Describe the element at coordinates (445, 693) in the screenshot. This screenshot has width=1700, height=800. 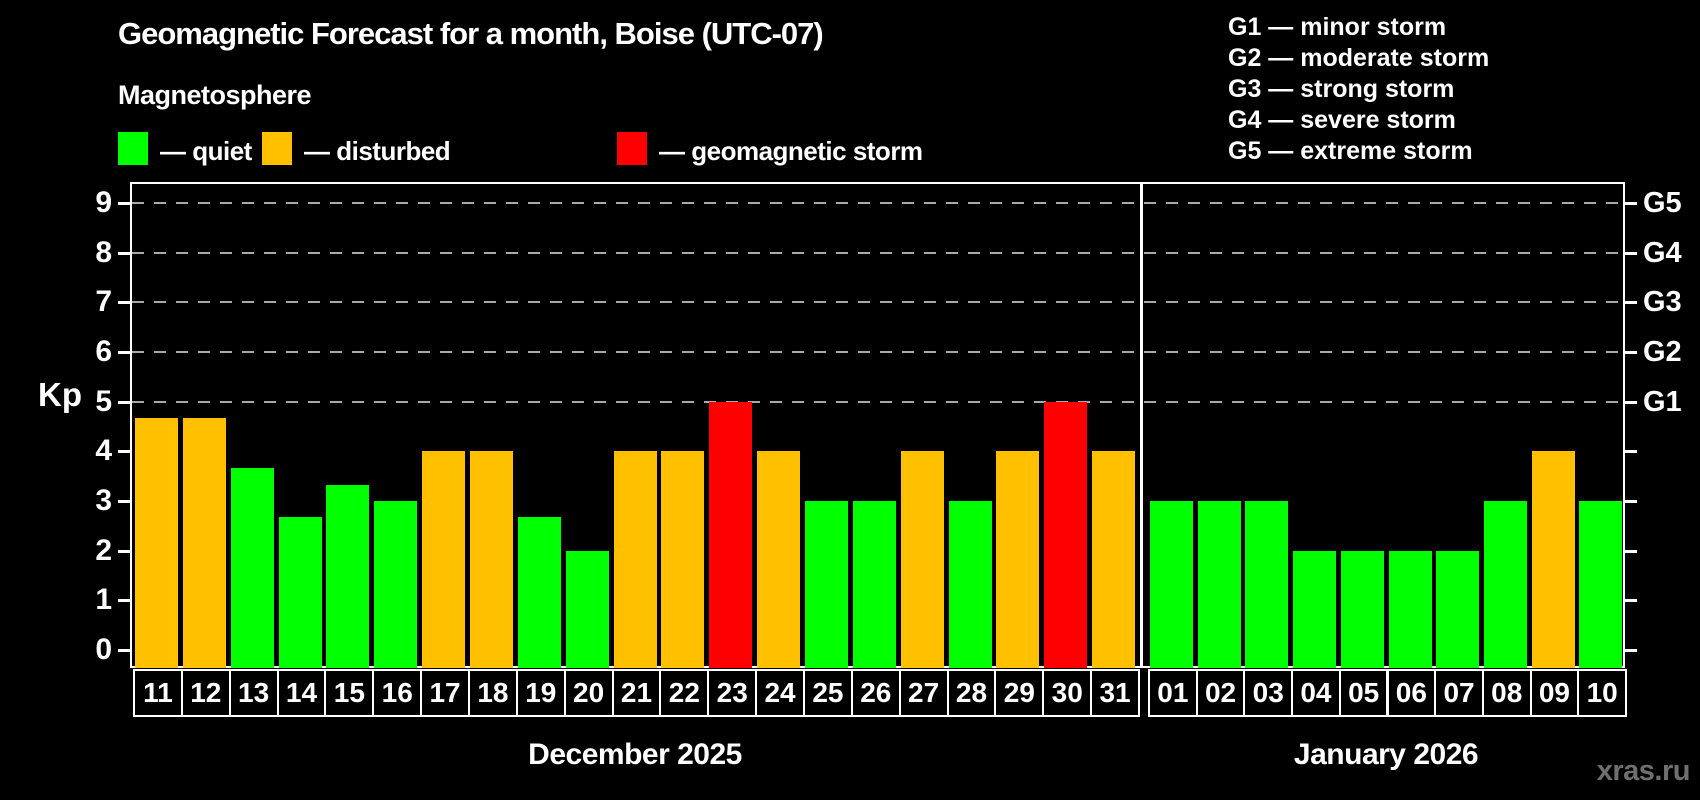
I see `day-label-cell-17: 17` at that location.